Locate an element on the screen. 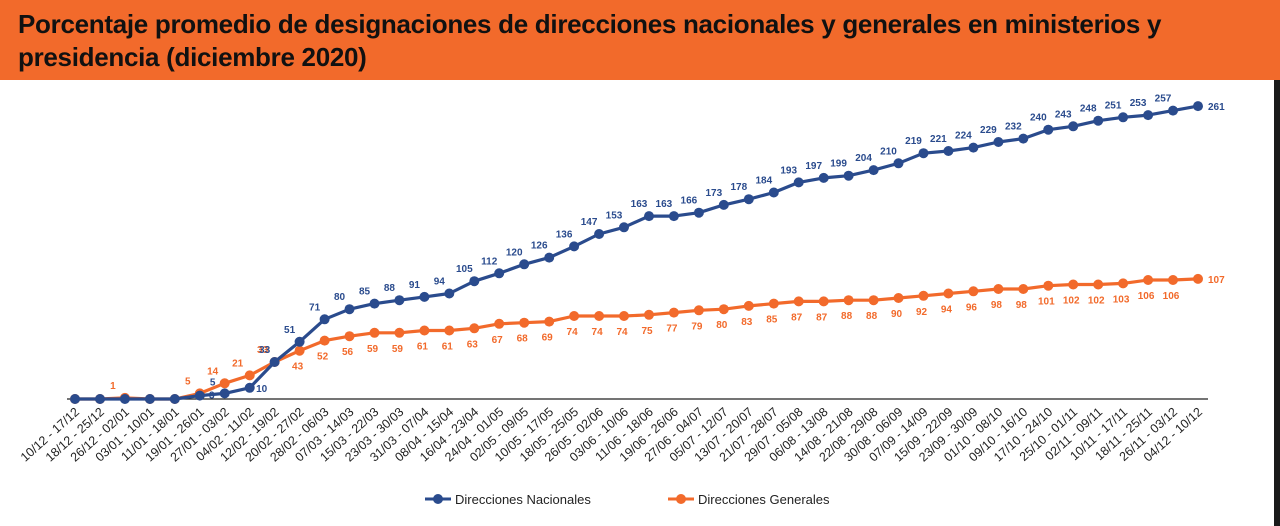  data-label: 173 is located at coordinates (713, 193).